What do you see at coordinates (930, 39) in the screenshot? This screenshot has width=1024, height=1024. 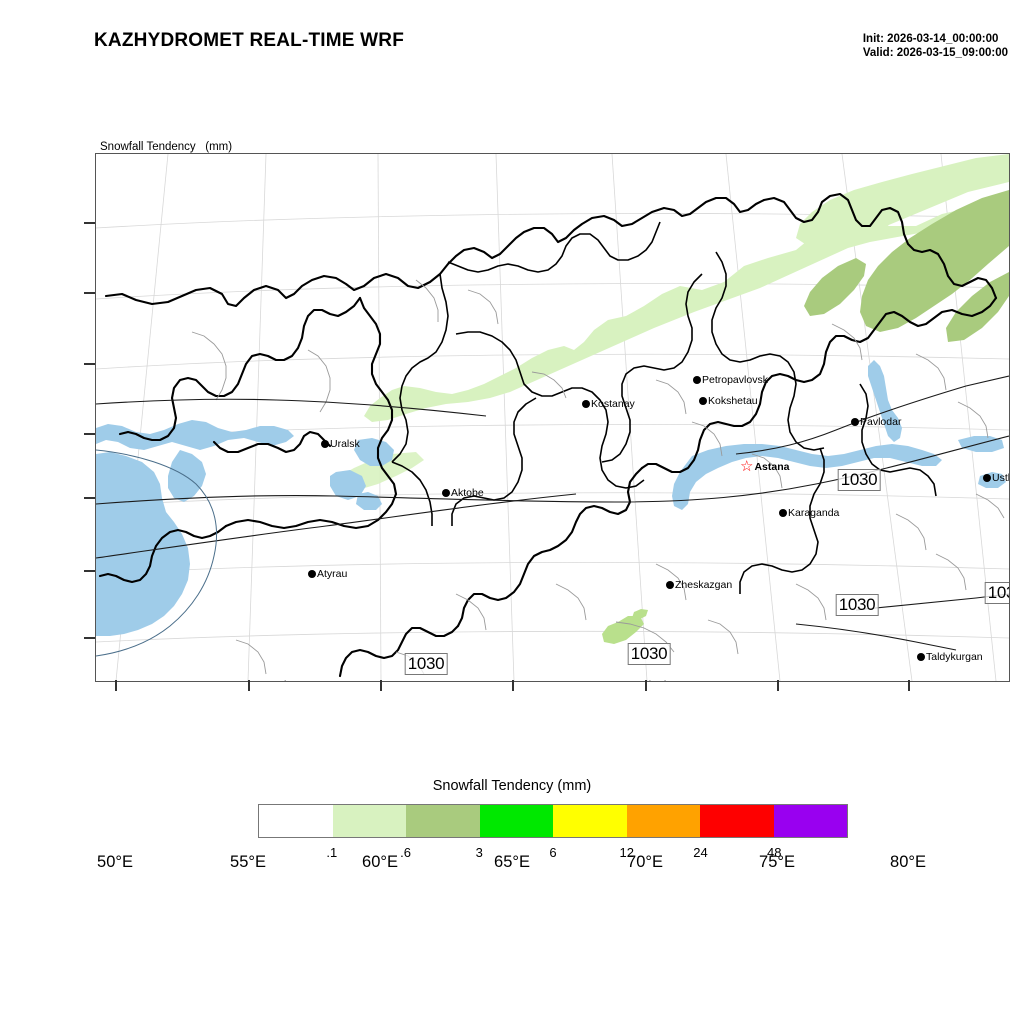 I see `init-time: Init: 2026-03-14_00:00:00` at bounding box center [930, 39].